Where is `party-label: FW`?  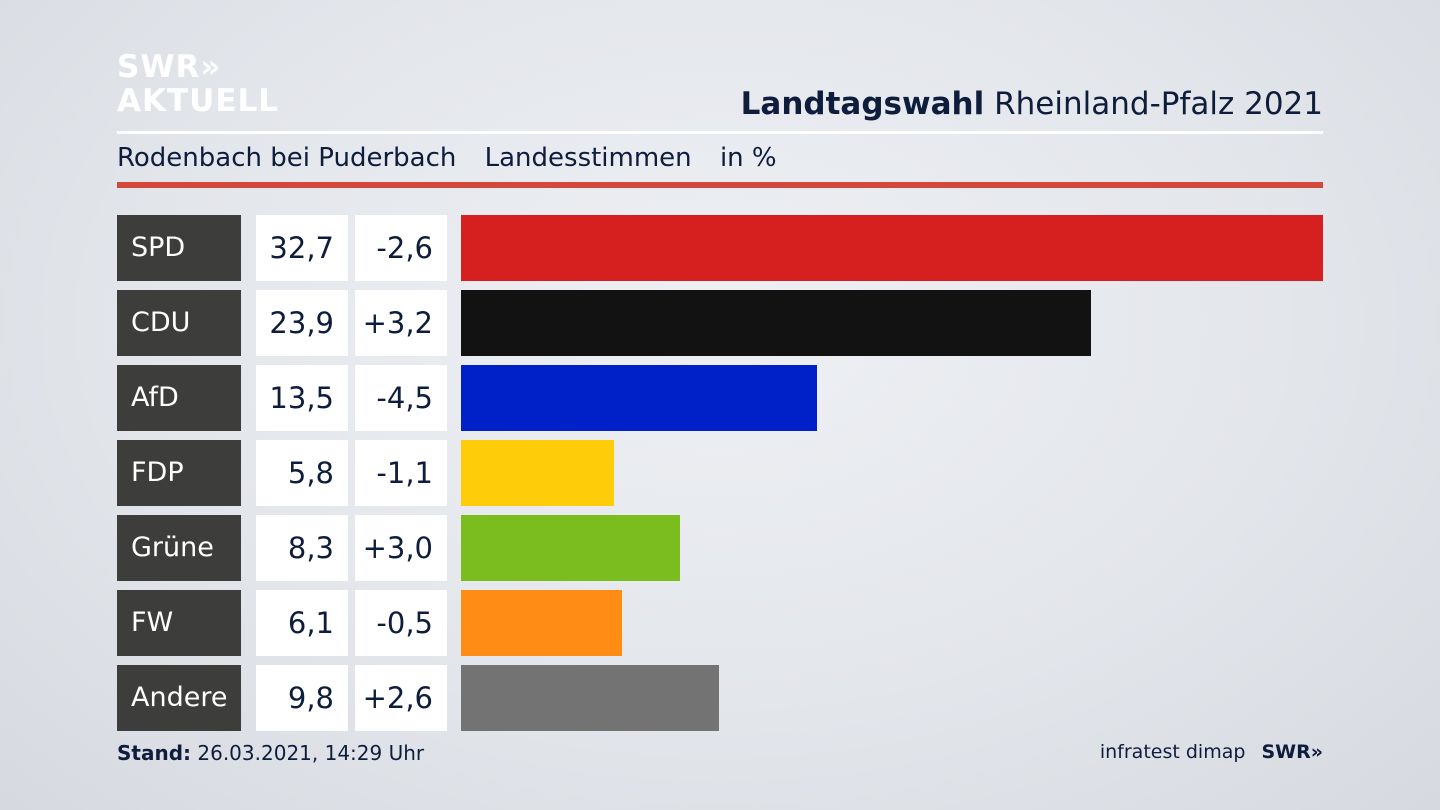 party-label: FW is located at coordinates (179, 623).